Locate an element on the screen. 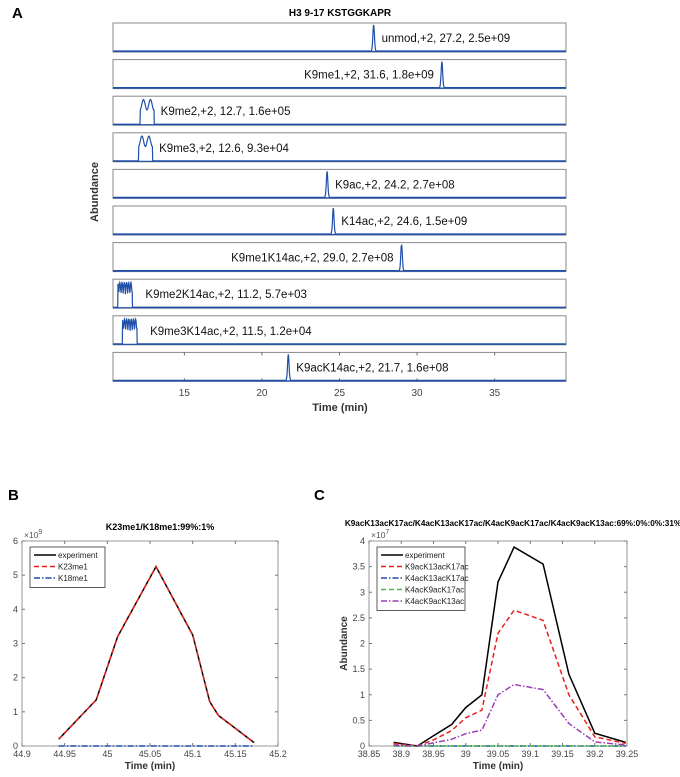 The width and height of the screenshot is (680, 777). x-tick-label: 39.05 is located at coordinates (498, 754).